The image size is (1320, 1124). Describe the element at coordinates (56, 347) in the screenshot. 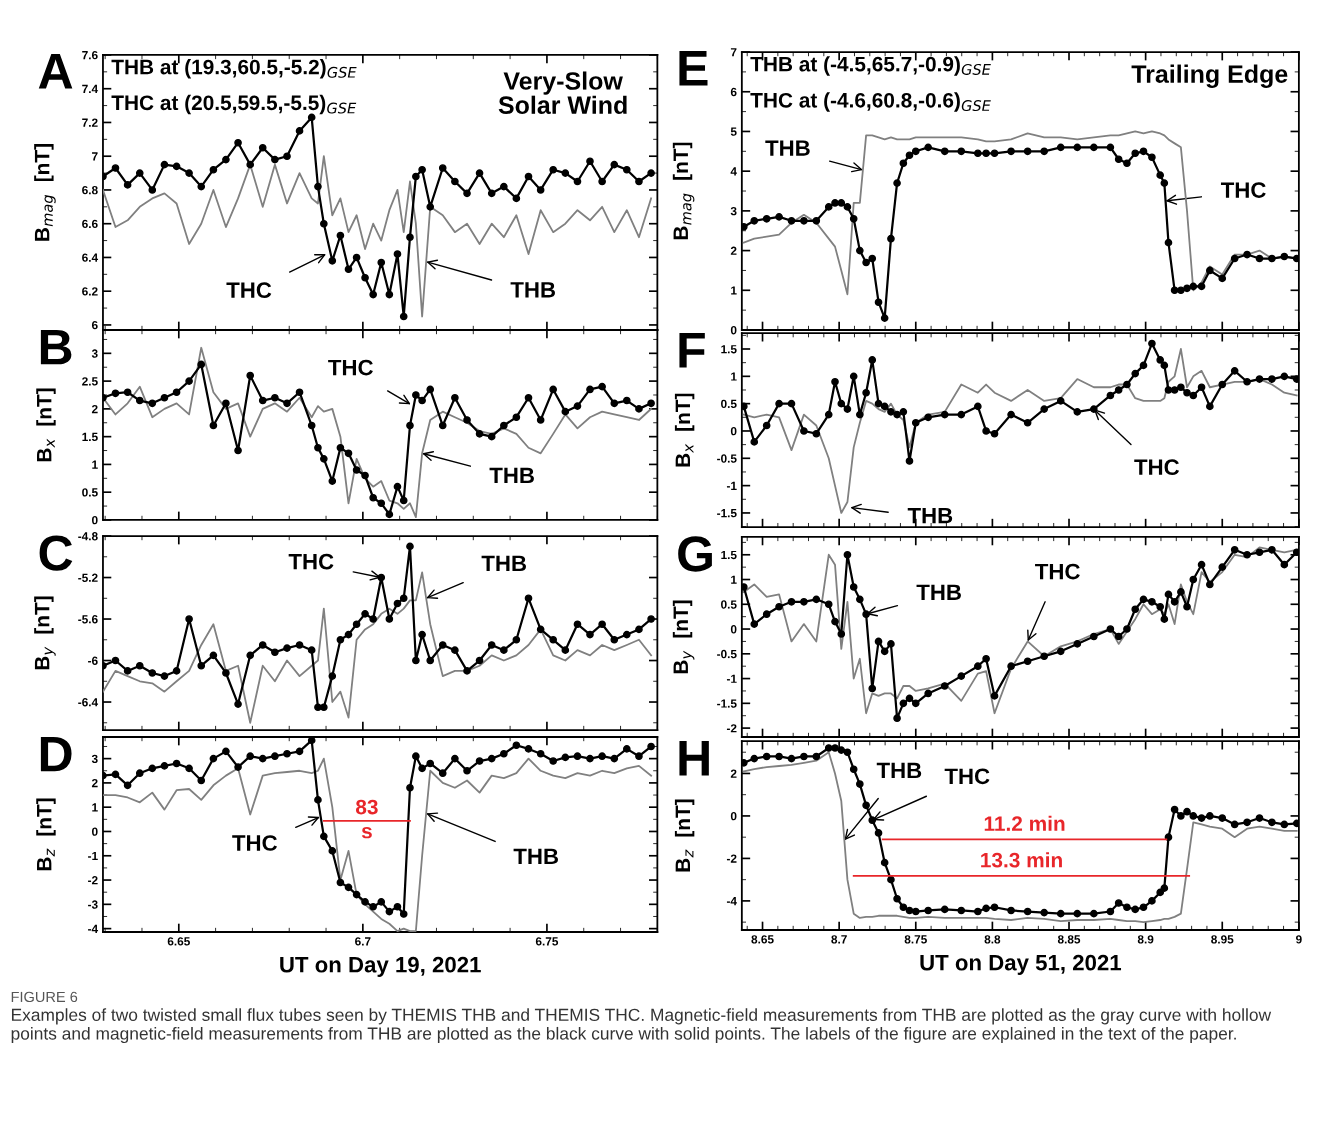

I see `chart-title: B` at that location.